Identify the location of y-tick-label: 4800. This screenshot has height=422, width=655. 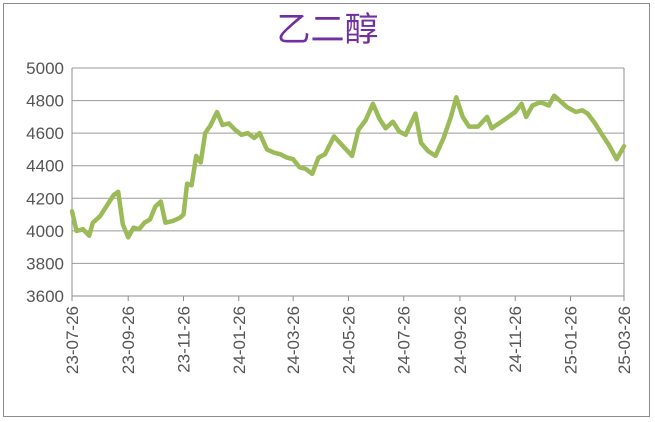
(45, 101).